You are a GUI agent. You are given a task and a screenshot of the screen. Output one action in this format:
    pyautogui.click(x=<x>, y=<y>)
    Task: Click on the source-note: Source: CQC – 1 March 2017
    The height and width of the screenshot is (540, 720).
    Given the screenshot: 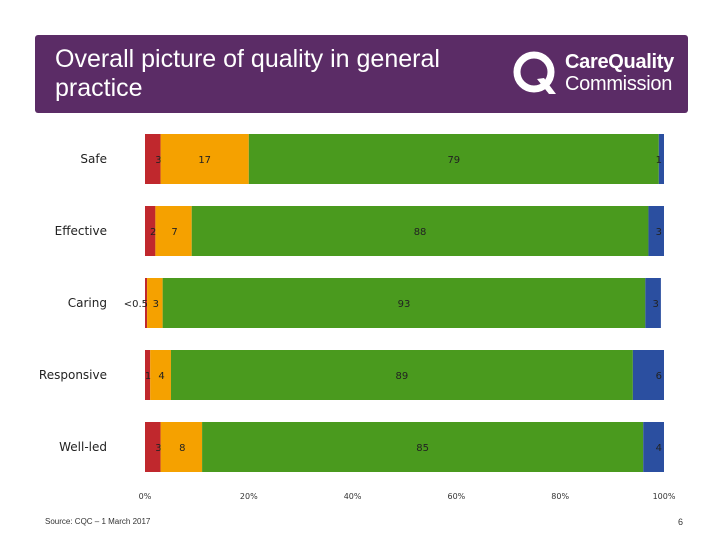 What is the action you would take?
    pyautogui.click(x=98, y=521)
    